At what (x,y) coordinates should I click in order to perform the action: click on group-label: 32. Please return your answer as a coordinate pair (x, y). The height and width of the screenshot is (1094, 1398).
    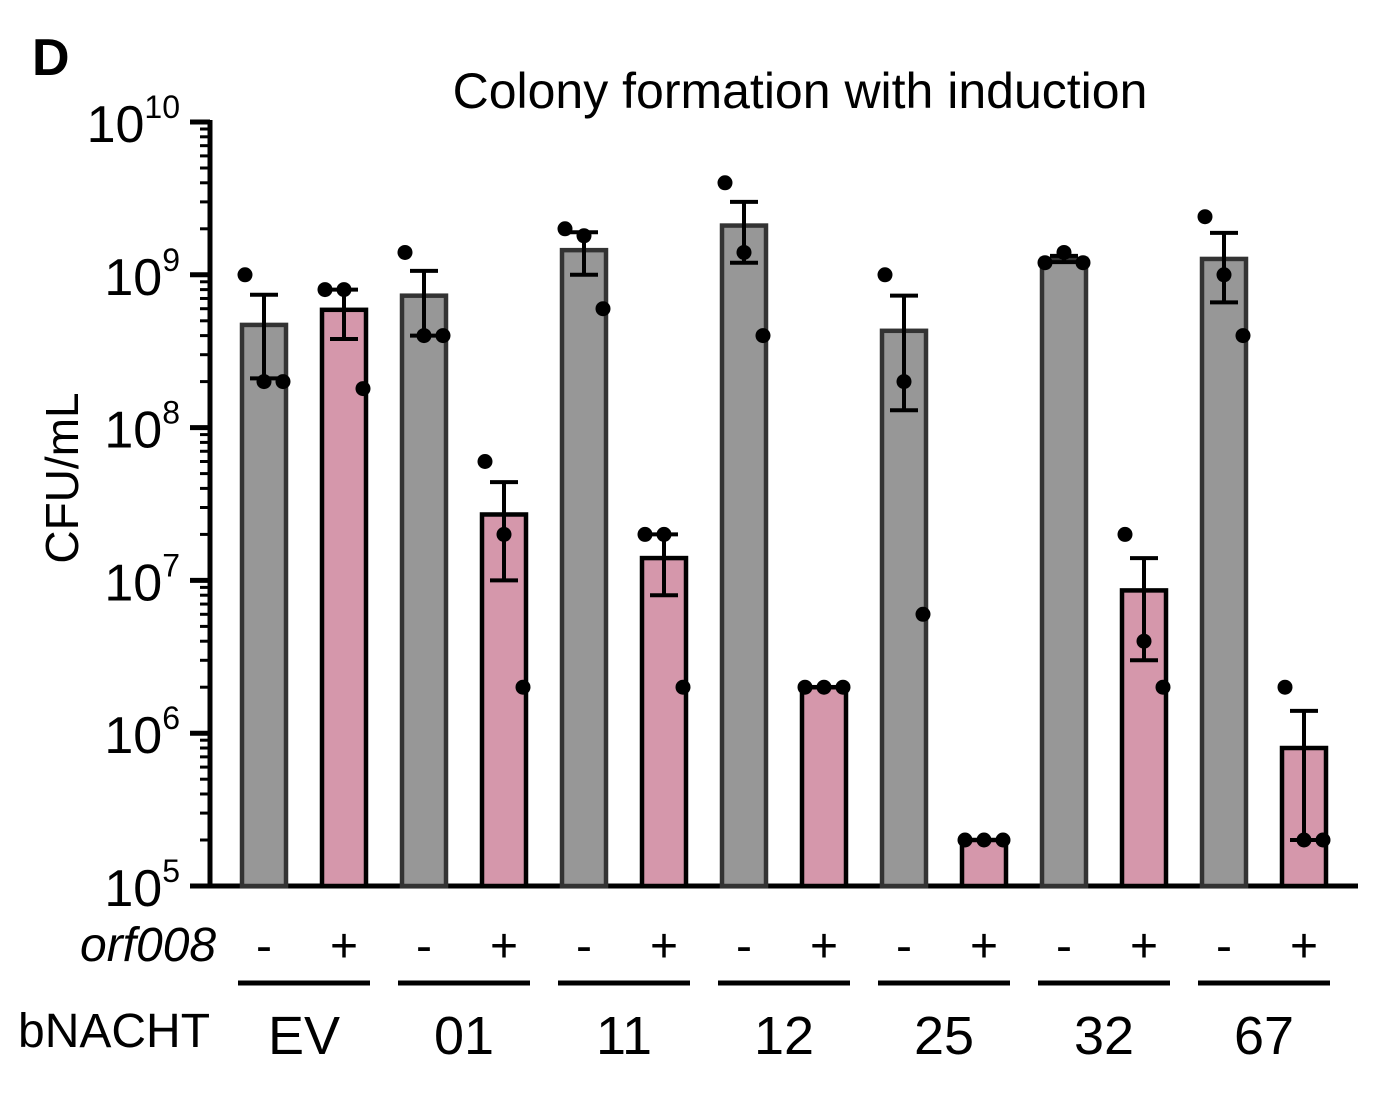
    Looking at the image, I should click on (1104, 1036).